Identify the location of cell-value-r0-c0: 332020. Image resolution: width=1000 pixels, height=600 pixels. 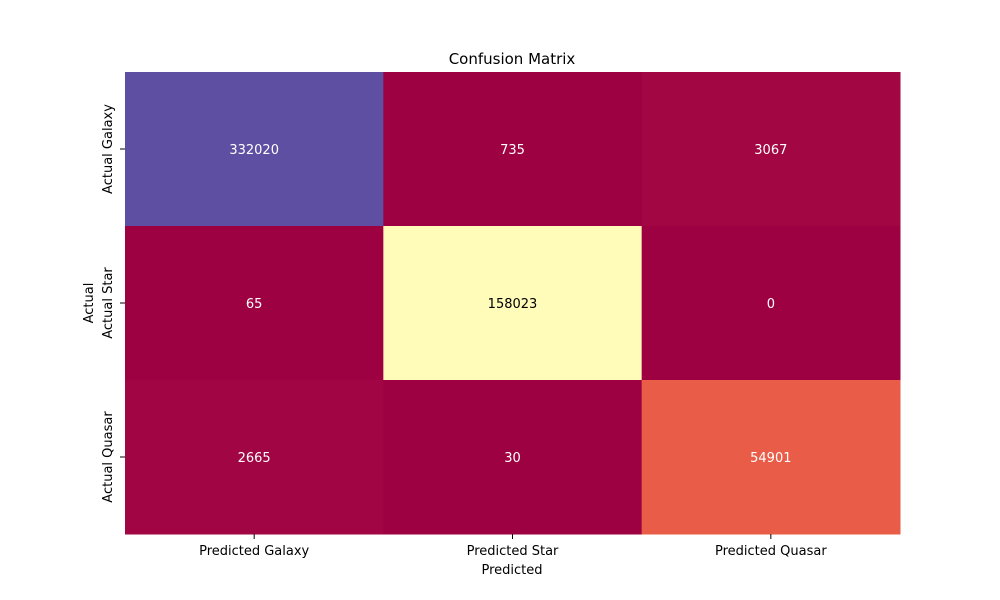
(254, 150).